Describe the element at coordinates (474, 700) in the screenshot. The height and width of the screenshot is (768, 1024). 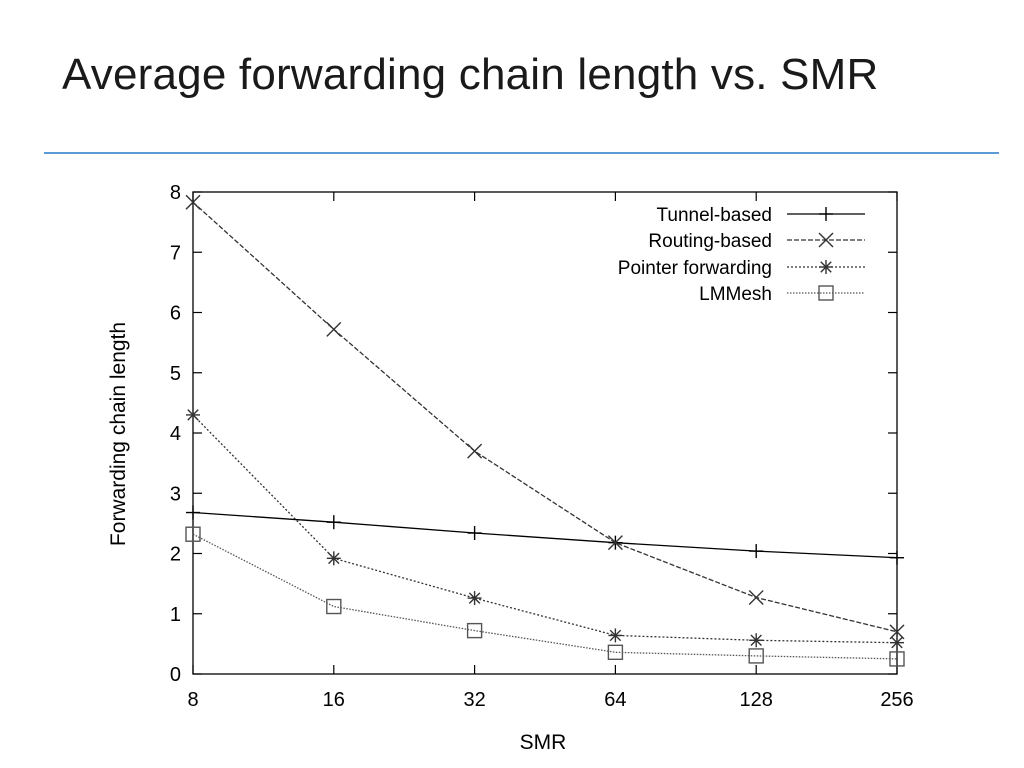
I see `x-tick-label: 32` at that location.